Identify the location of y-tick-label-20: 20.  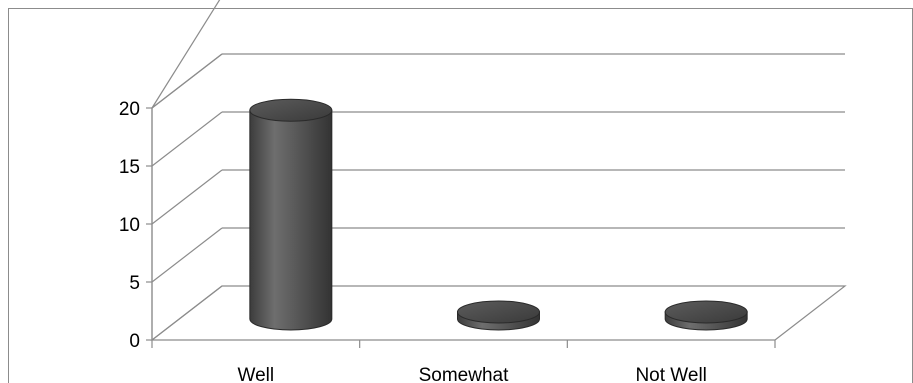
(129, 109).